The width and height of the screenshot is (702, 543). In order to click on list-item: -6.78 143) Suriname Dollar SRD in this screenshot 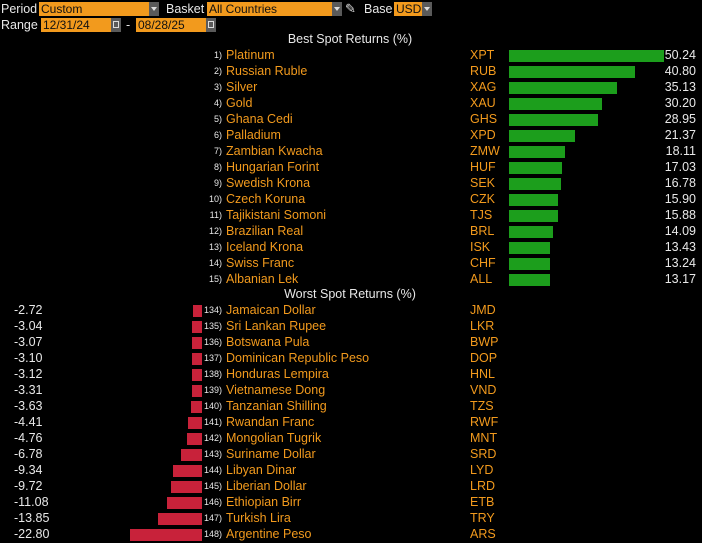, I will do `click(351, 454)`.